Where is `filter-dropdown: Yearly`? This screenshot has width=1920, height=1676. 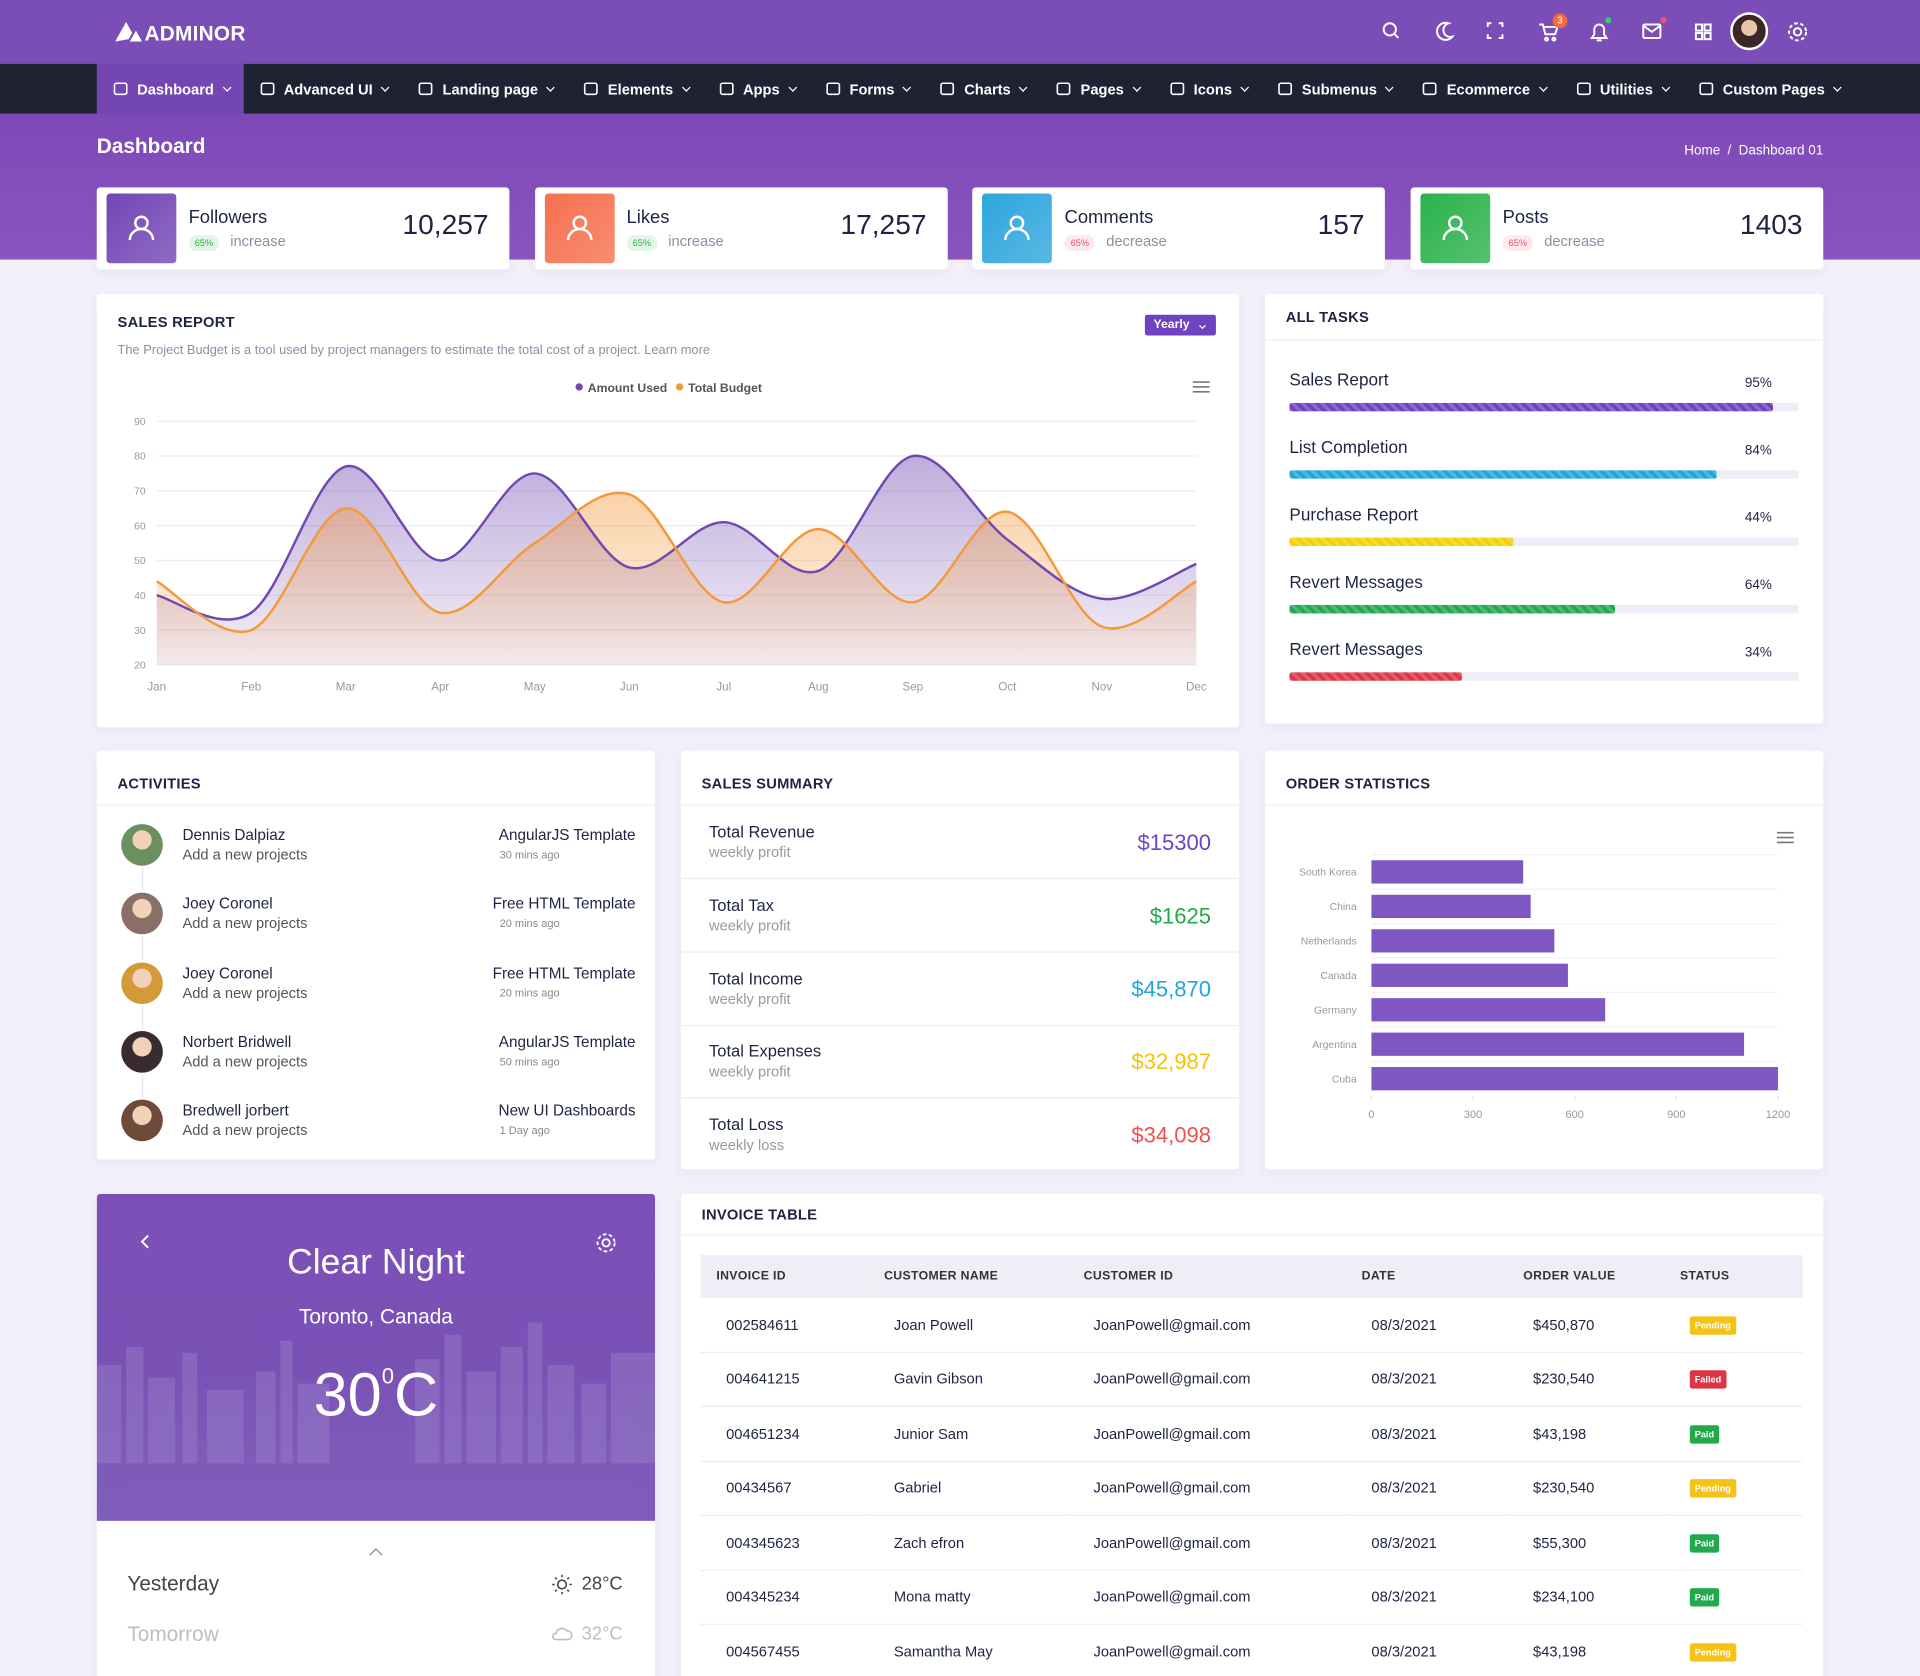 filter-dropdown: Yearly is located at coordinates (1180, 325).